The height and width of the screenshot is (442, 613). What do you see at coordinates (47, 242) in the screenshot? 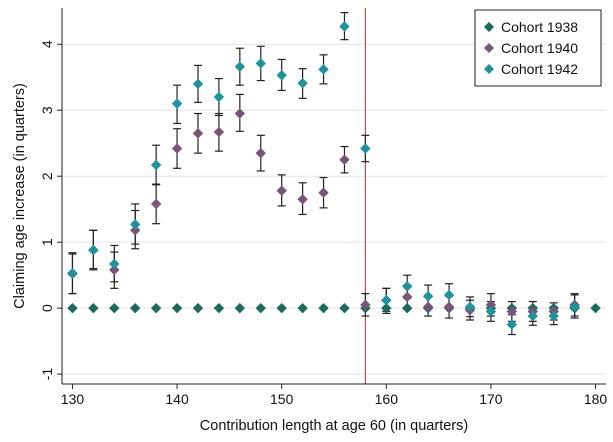
I see `y-tick-label: 1` at bounding box center [47, 242].